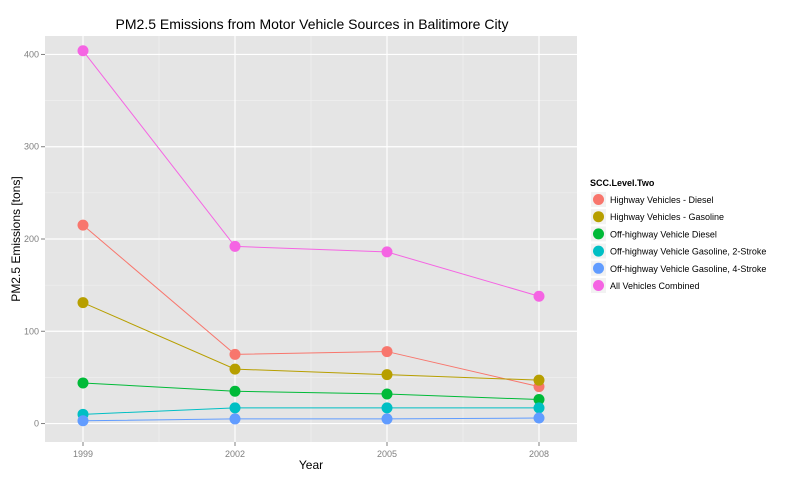 This screenshot has width=800, height=480. What do you see at coordinates (622, 183) in the screenshot?
I see `legend-title: SCC.Level.Two` at bounding box center [622, 183].